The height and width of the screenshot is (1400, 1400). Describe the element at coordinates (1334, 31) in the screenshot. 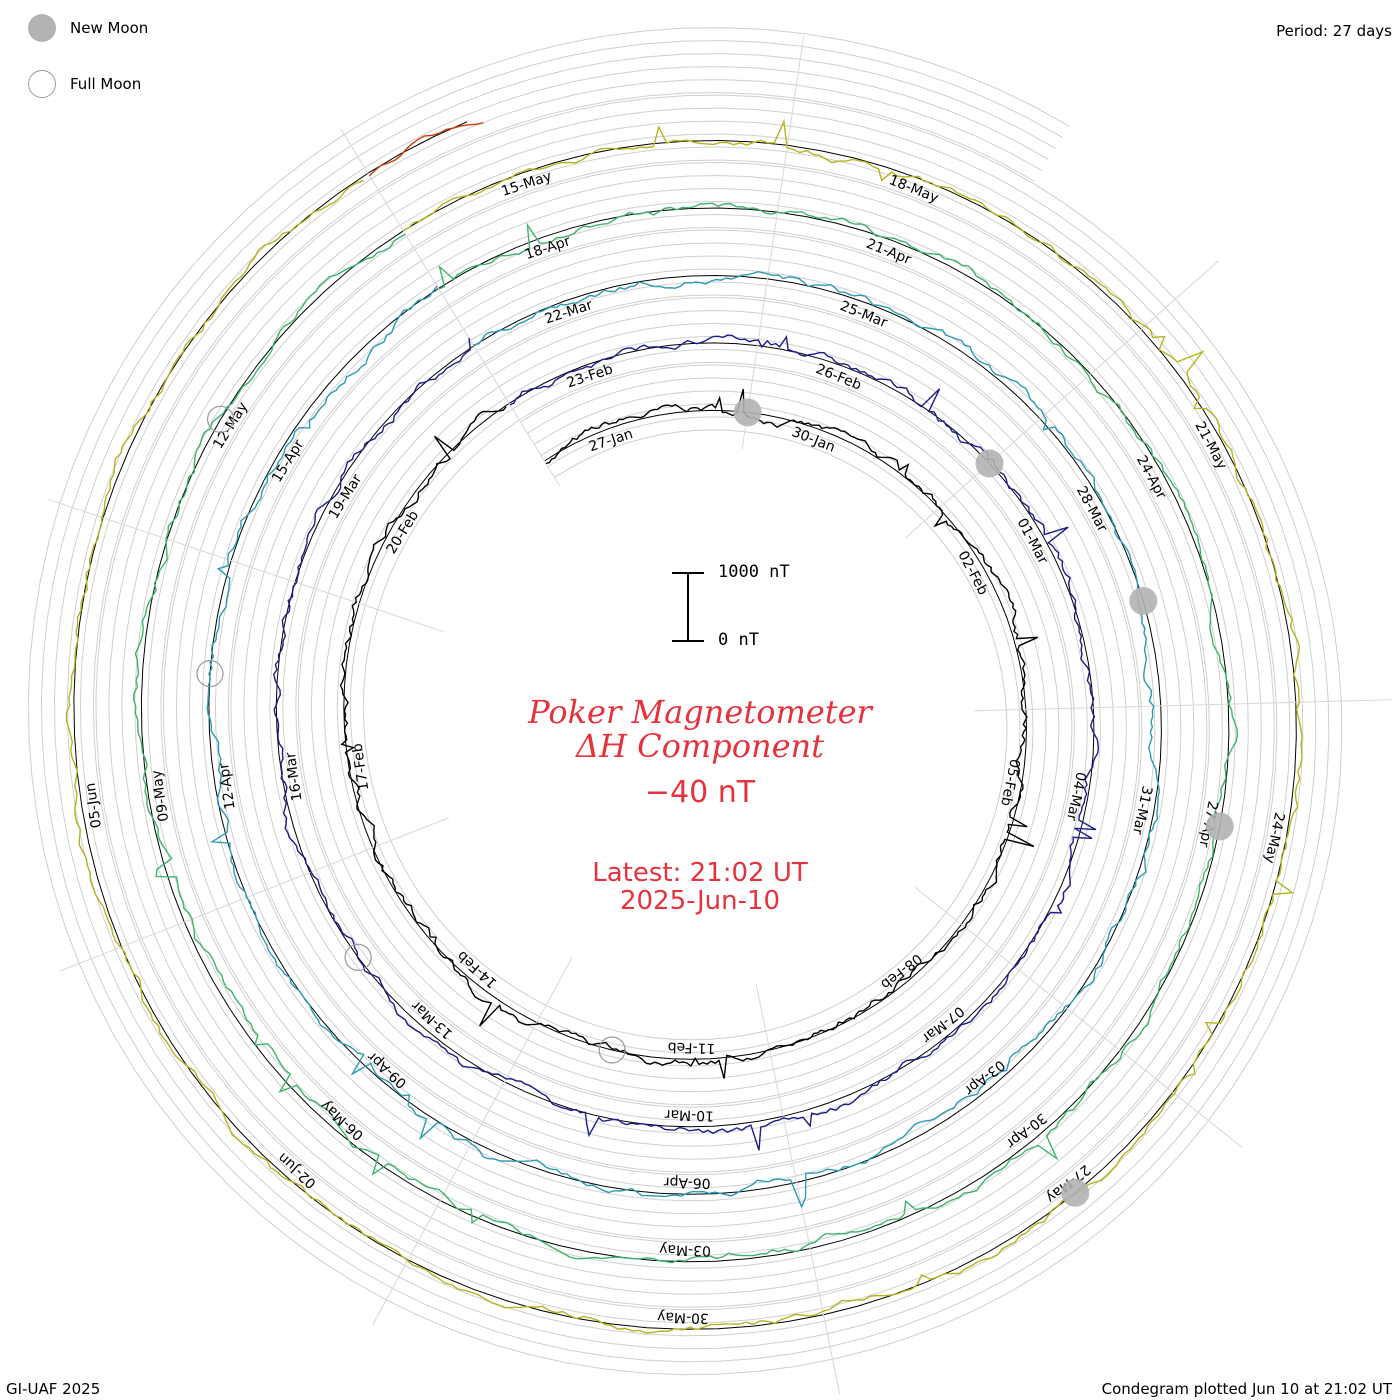

I see `period-label: Period: 27 days` at that location.